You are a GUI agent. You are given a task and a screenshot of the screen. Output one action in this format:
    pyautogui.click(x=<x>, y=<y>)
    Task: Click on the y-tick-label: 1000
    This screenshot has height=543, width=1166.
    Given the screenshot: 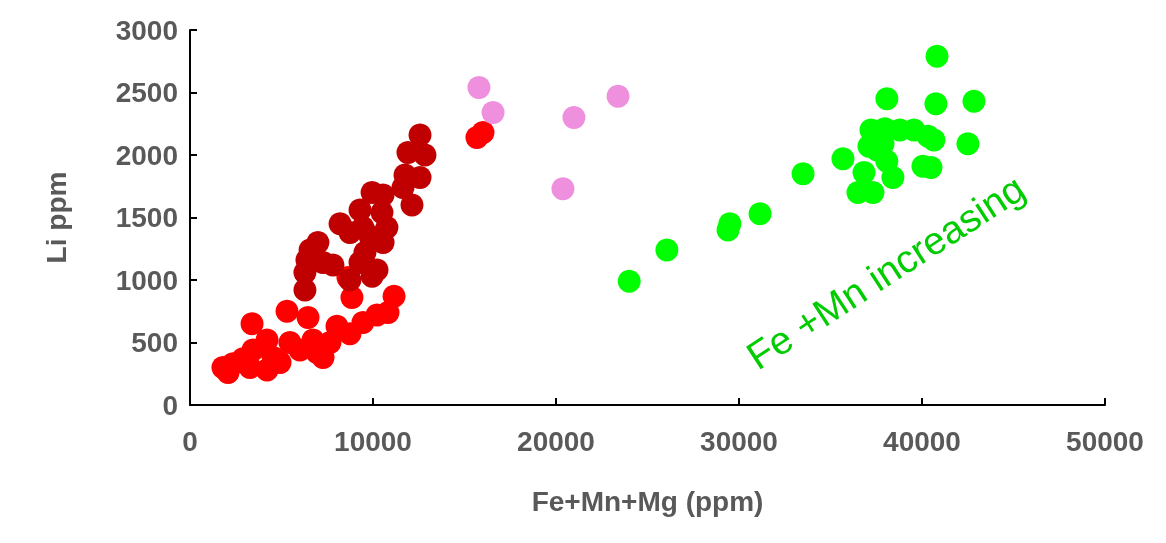 What is the action you would take?
    pyautogui.click(x=146, y=280)
    